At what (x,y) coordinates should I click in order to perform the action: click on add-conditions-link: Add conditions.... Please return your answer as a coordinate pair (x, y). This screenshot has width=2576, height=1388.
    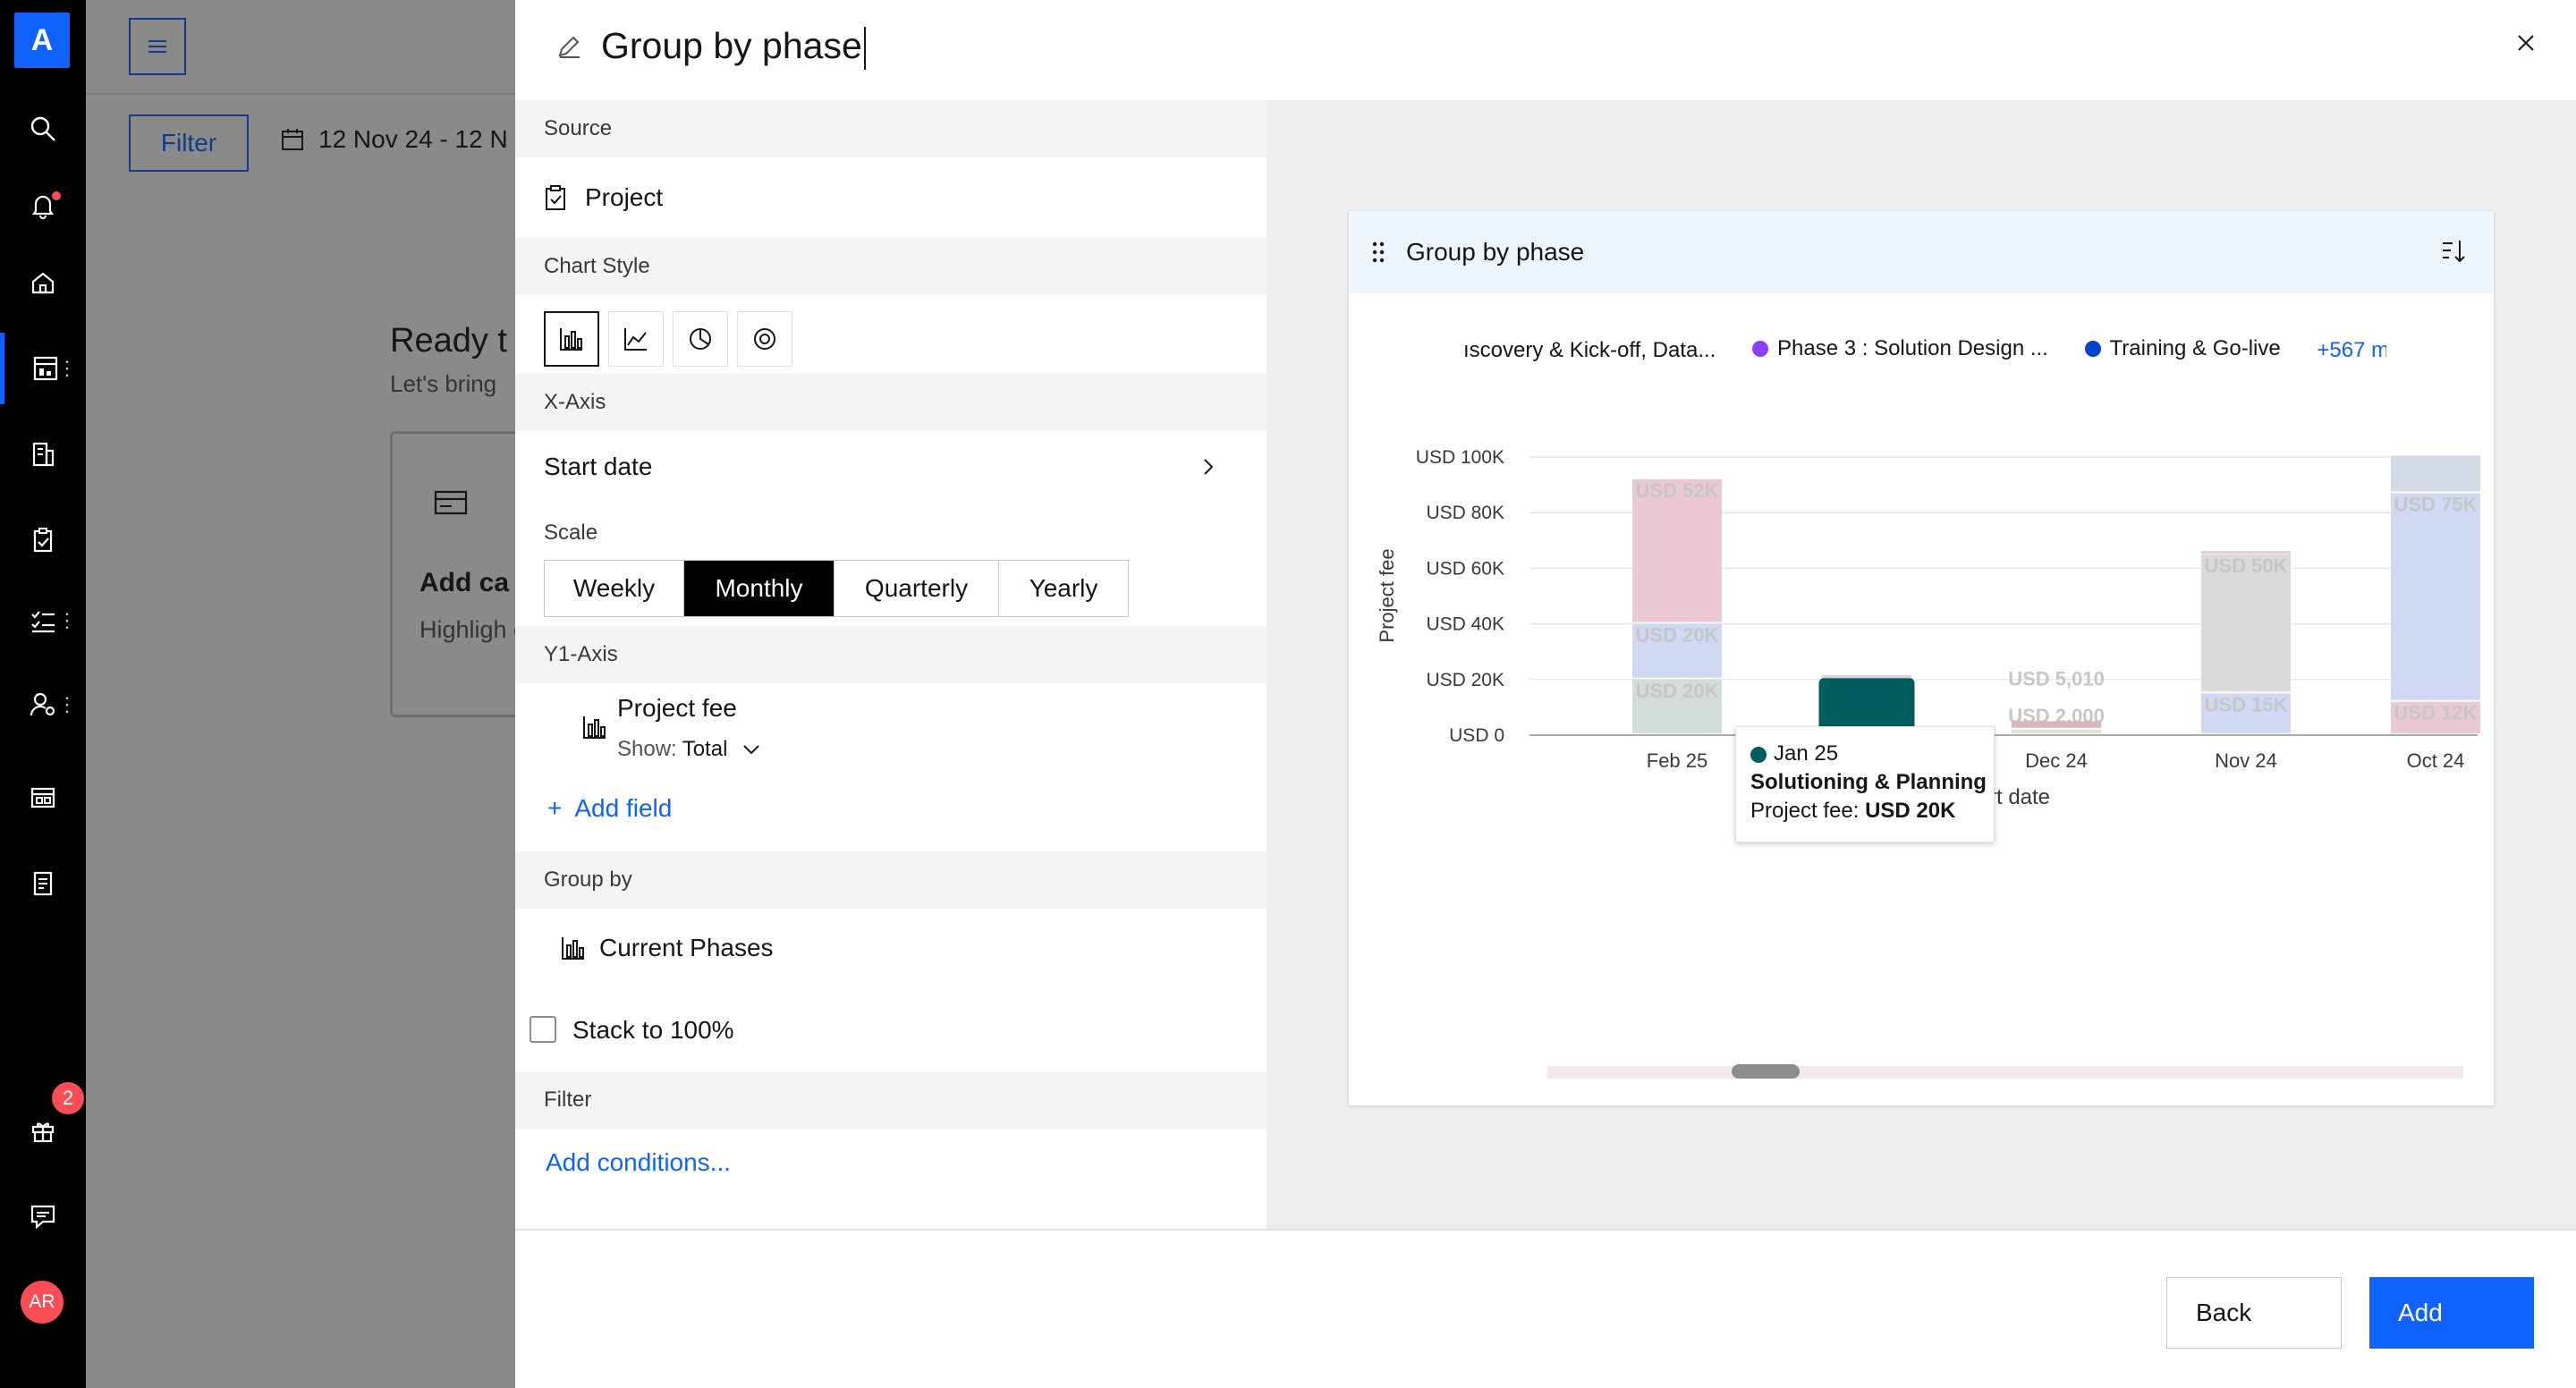
    Looking at the image, I should click on (639, 1162).